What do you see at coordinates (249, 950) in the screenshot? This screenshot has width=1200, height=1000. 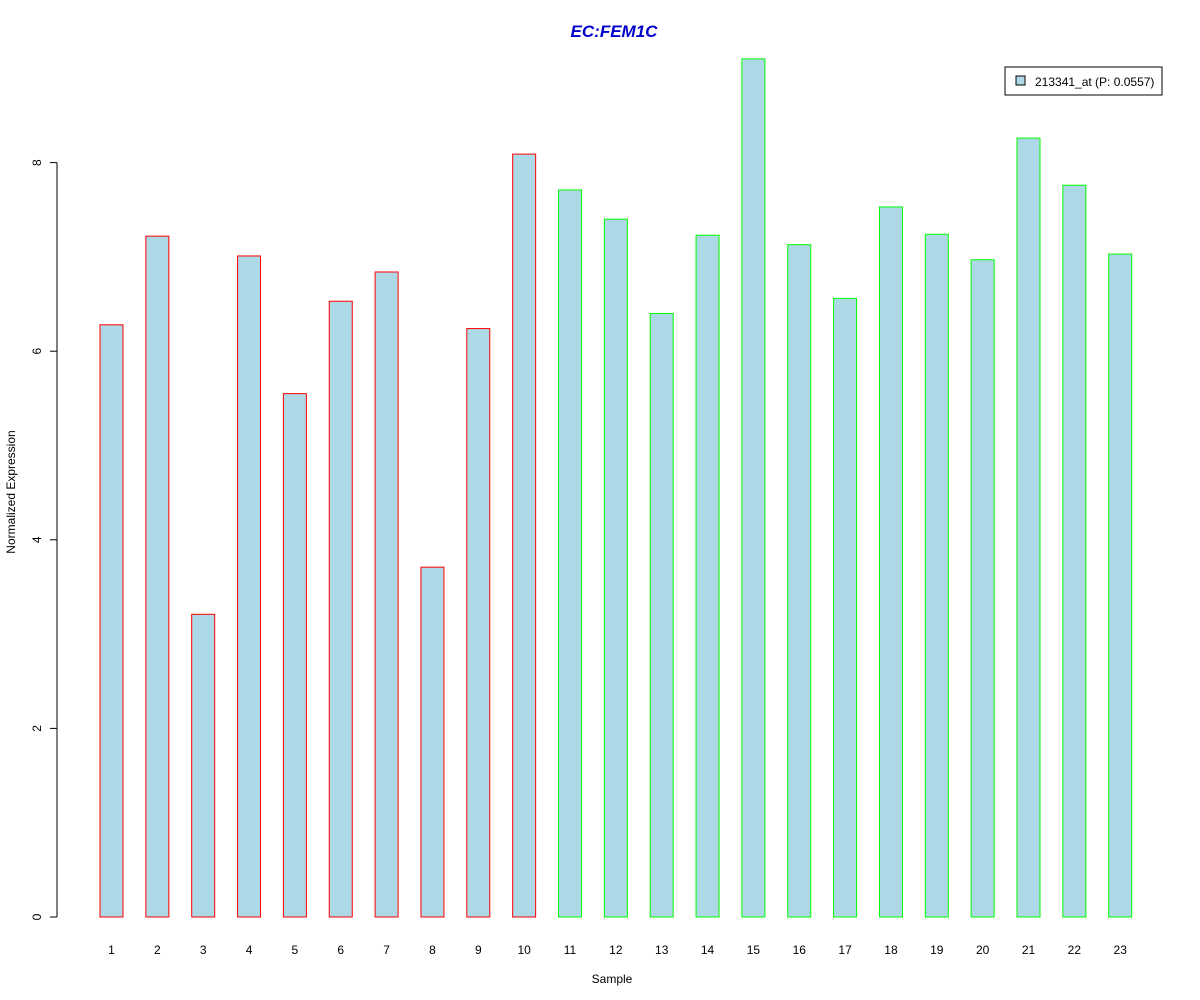 I see `x-tick-label: 4` at bounding box center [249, 950].